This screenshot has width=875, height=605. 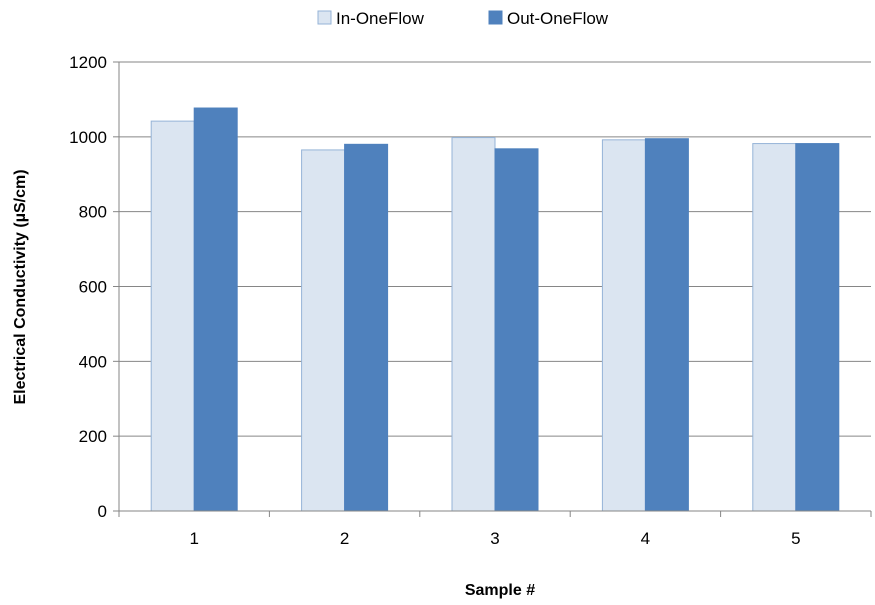 What do you see at coordinates (495, 17) in the screenshot?
I see `legend-swatch-out-oneflow` at bounding box center [495, 17].